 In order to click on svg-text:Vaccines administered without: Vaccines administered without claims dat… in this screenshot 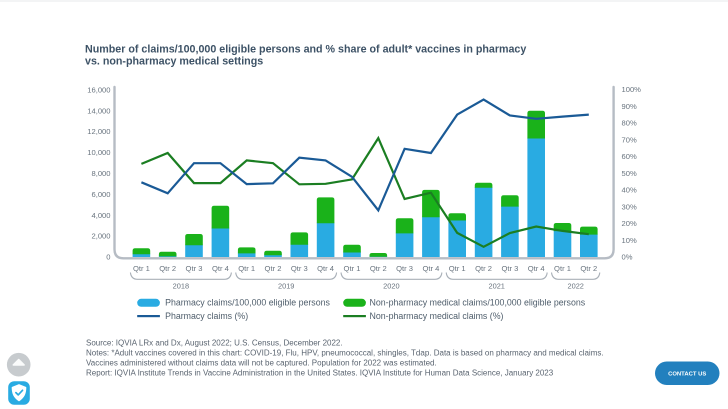, I will do `click(261, 363)`.